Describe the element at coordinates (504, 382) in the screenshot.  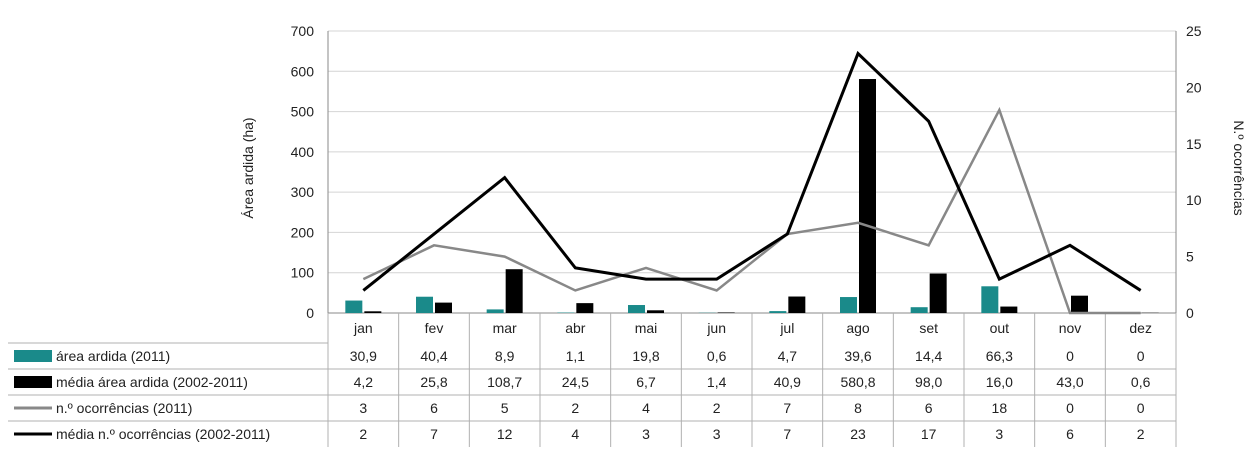
I see `table-cell: 108,7` at that location.